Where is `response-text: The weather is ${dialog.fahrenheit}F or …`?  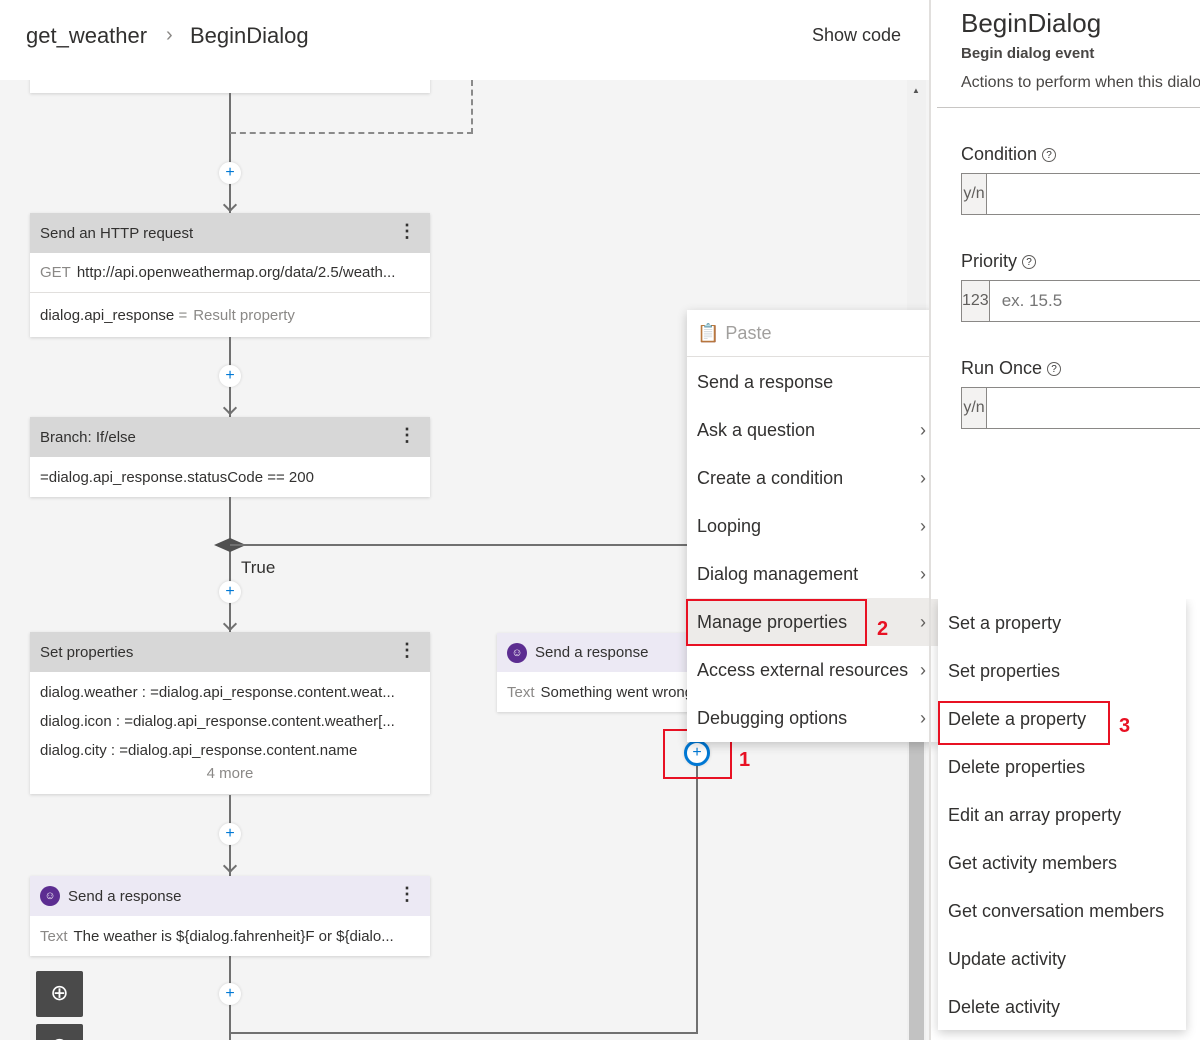 response-text: The weather is ${dialog.fahrenheit}F or … is located at coordinates (233, 936).